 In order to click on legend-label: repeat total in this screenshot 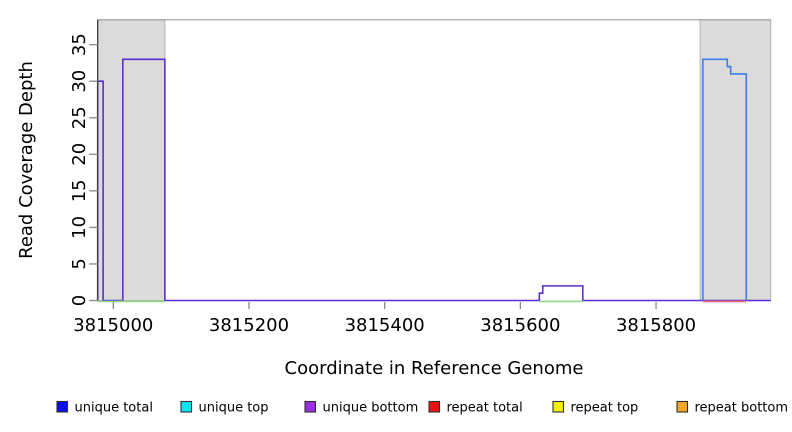, I will do `click(485, 408)`.